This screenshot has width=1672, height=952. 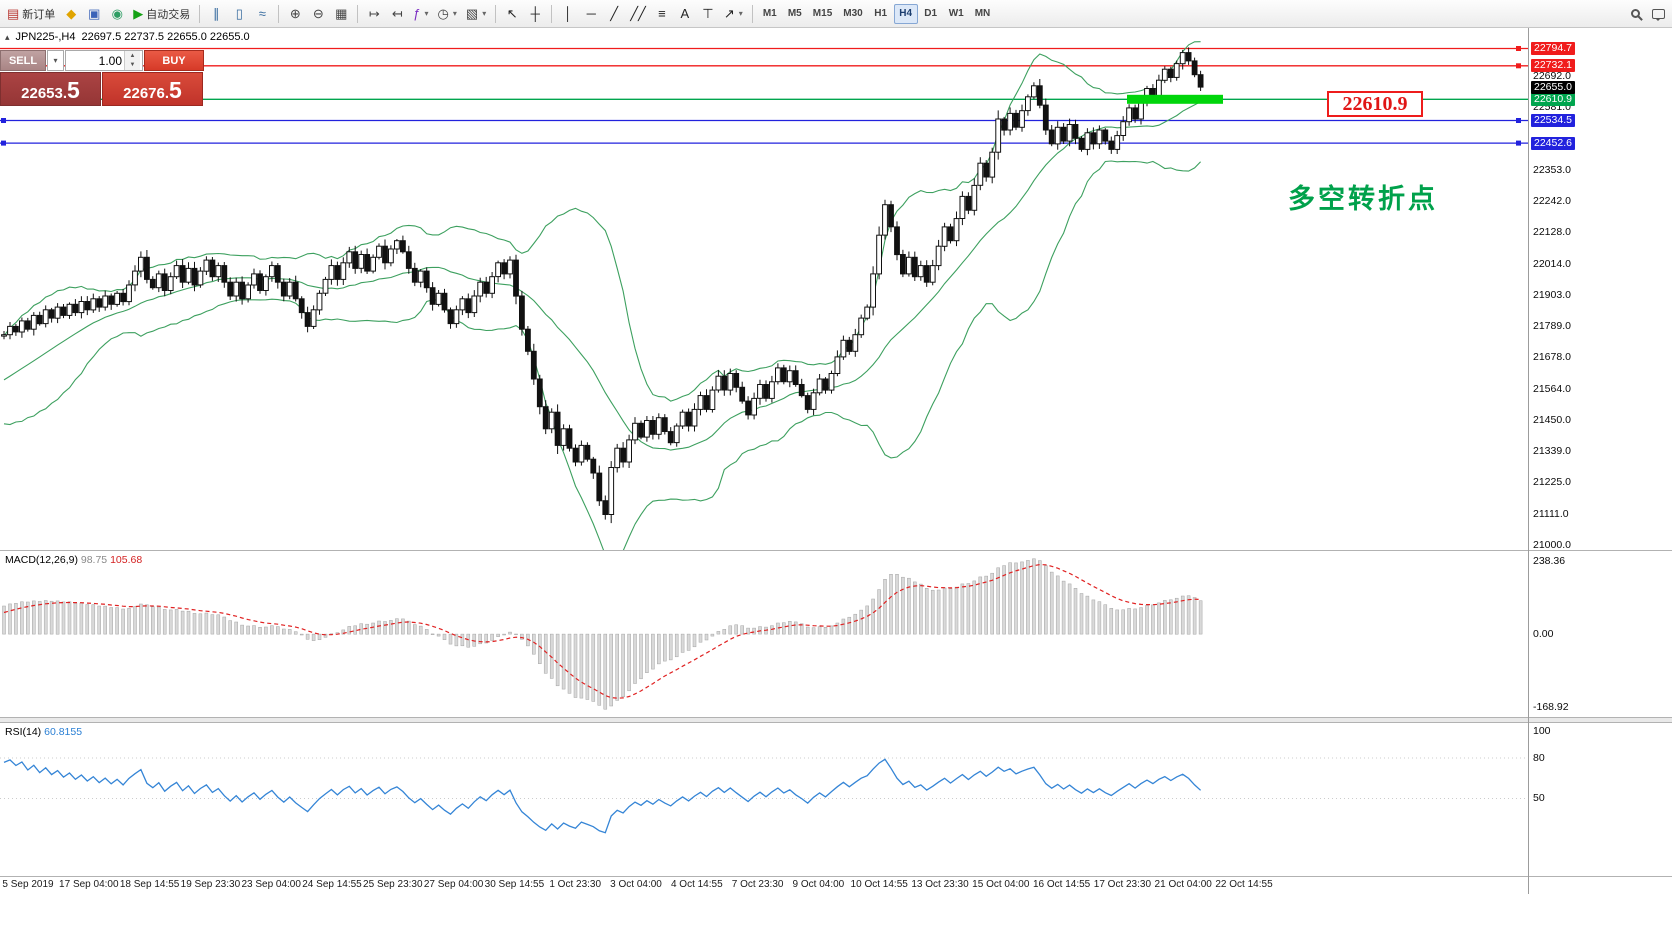 I want to click on text-icon: A, so click(x=685, y=13).